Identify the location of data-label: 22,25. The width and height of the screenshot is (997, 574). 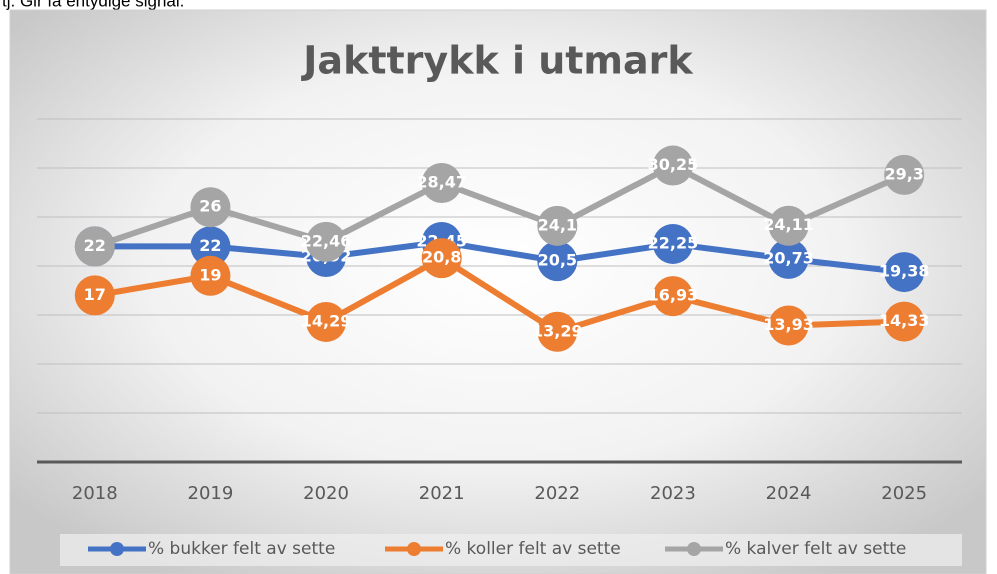
(673, 242).